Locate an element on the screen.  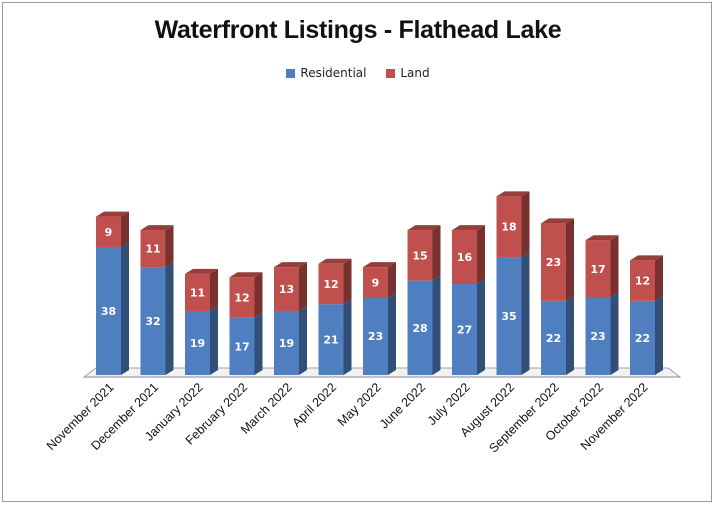
legend-item-land: Land is located at coordinates (408, 73).